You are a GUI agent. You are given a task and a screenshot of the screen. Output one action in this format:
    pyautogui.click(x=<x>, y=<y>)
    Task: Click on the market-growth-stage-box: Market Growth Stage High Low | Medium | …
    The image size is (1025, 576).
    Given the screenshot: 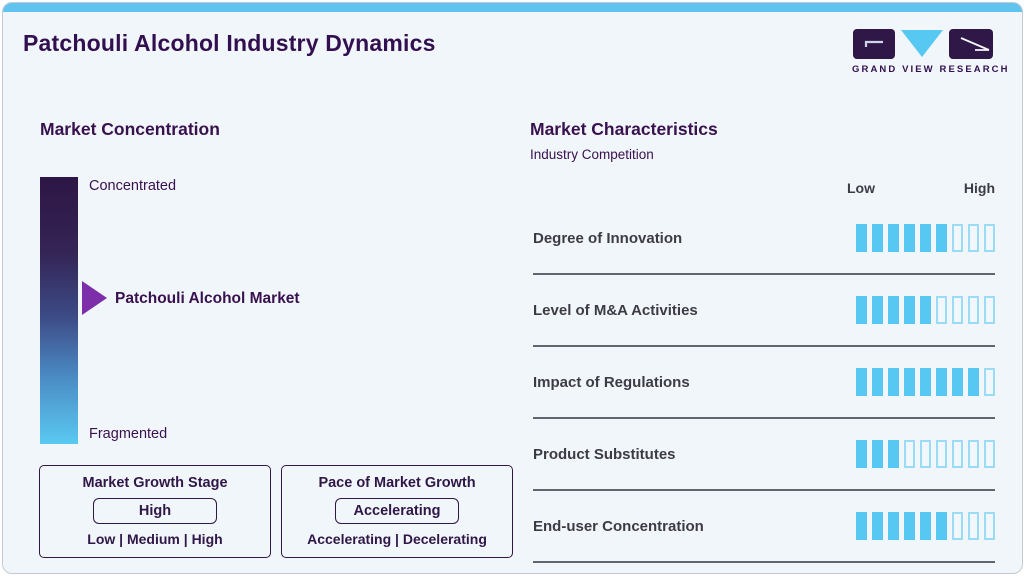 What is the action you would take?
    pyautogui.click(x=155, y=511)
    